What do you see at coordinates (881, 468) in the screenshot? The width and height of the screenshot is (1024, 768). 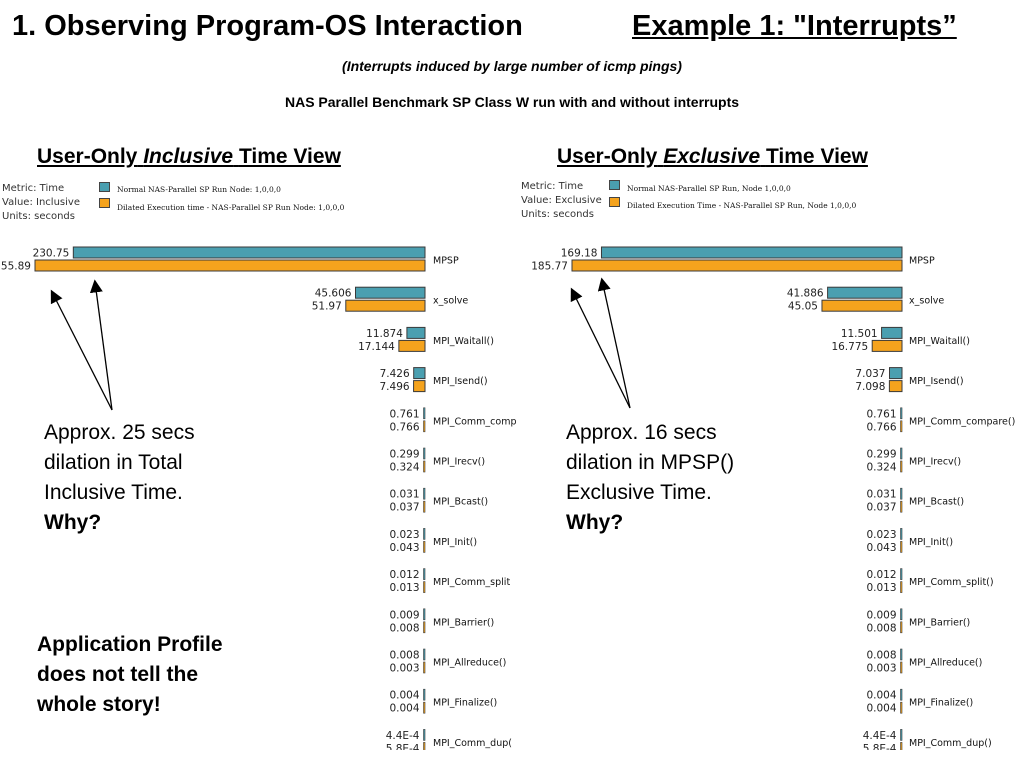 I see `dilated-value-label: 0.324` at bounding box center [881, 468].